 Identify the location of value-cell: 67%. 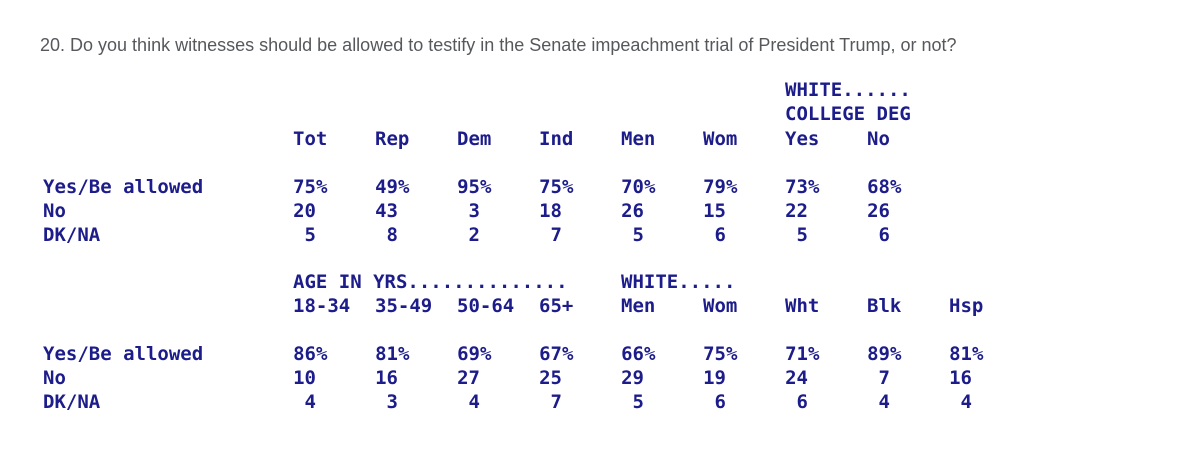
(556, 354).